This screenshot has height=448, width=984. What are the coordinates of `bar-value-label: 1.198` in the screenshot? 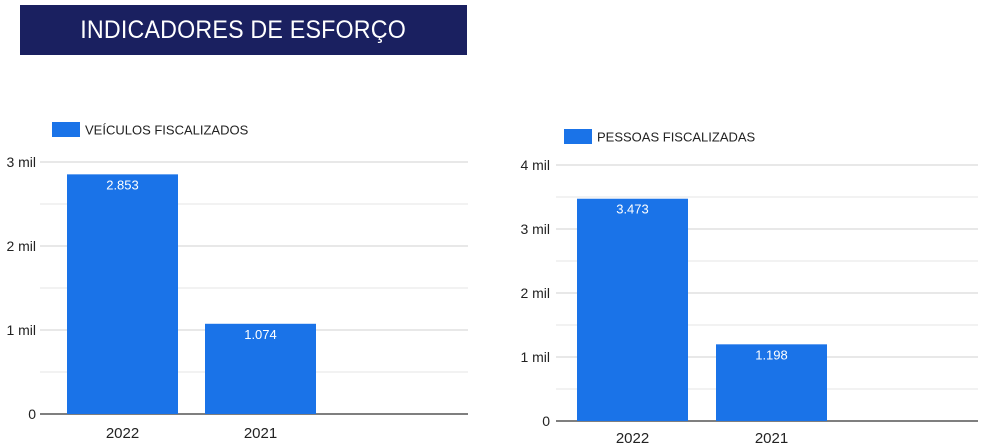 It's located at (771, 354).